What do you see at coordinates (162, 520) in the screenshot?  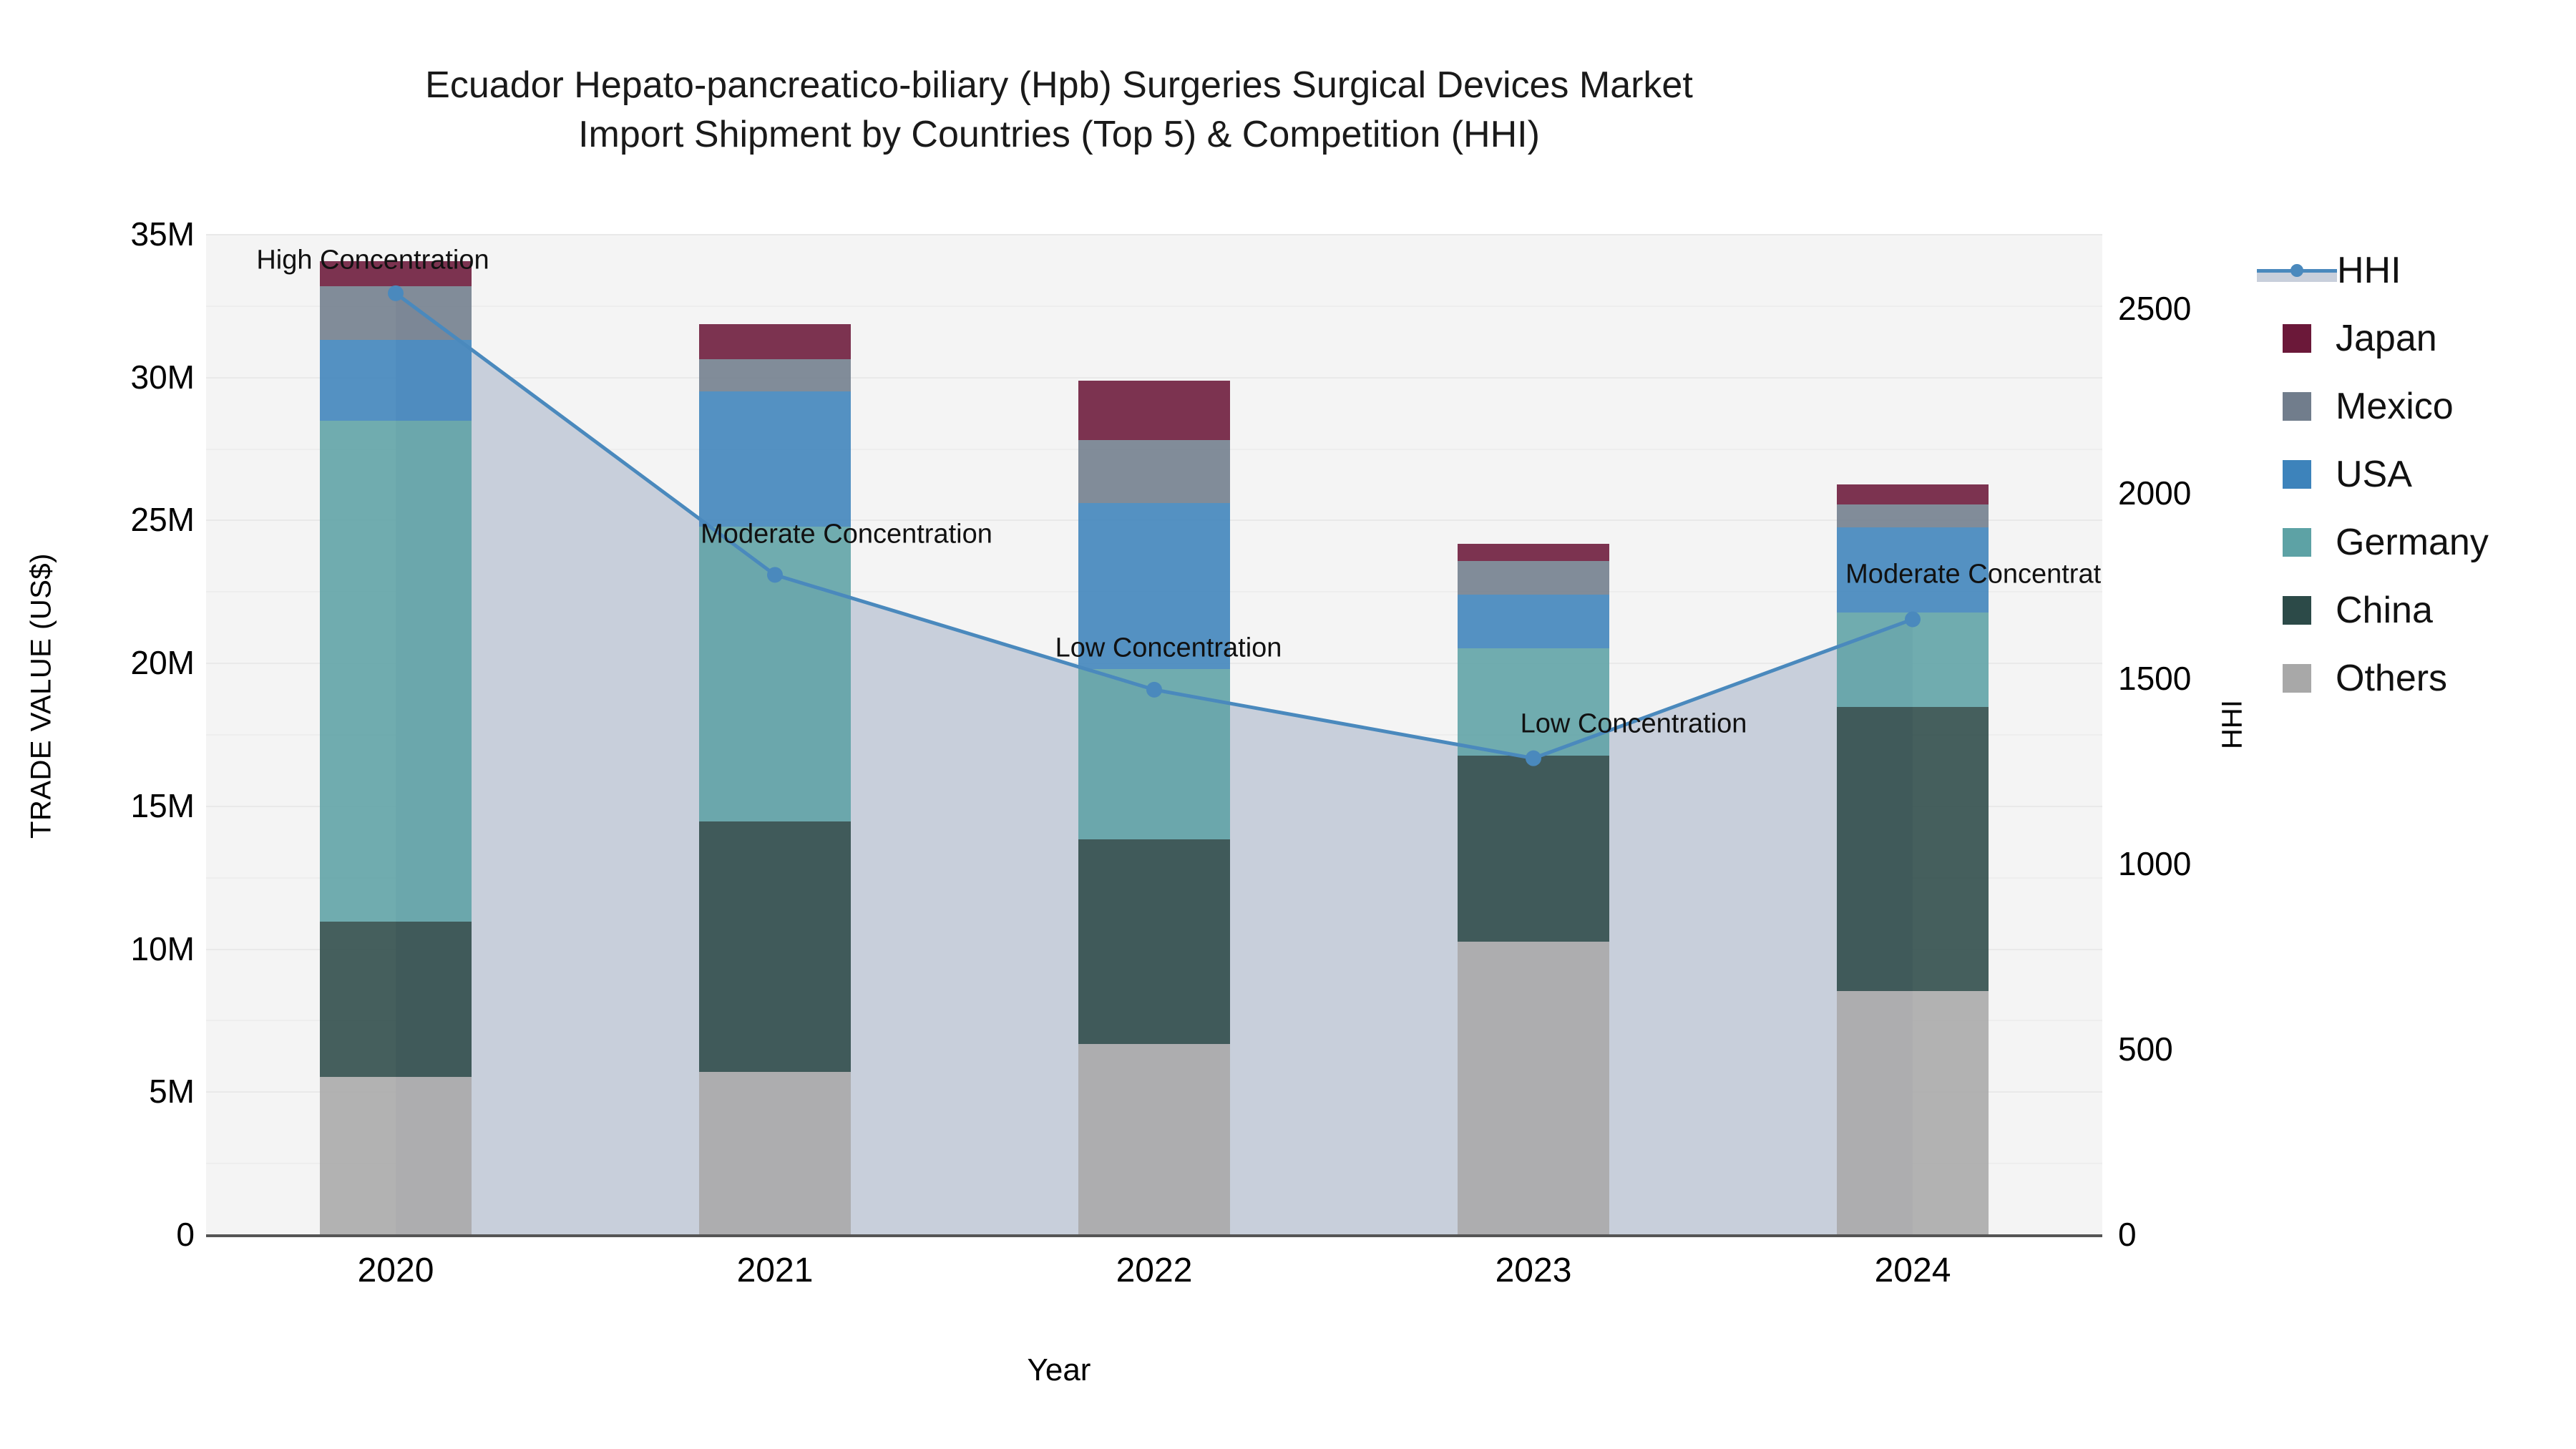 I see `y-left-tick-25M: 25M` at bounding box center [162, 520].